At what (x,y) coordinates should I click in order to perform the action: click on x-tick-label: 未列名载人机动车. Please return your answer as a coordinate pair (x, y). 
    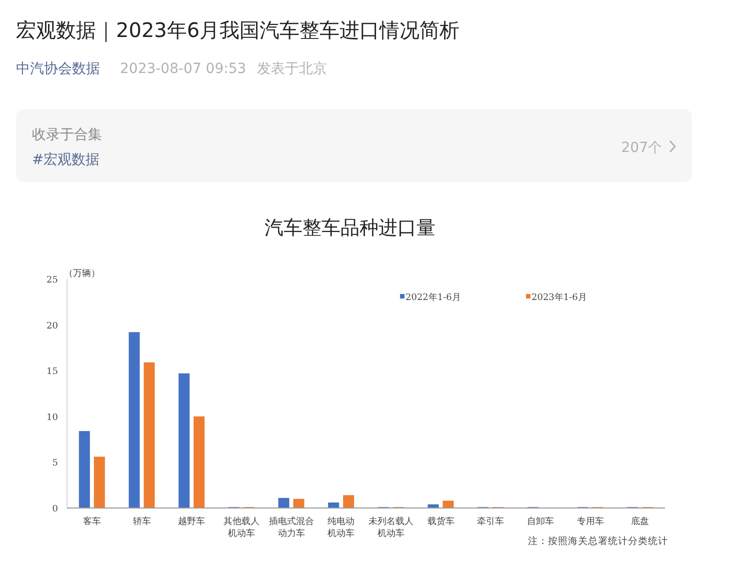
    Looking at the image, I should click on (391, 527).